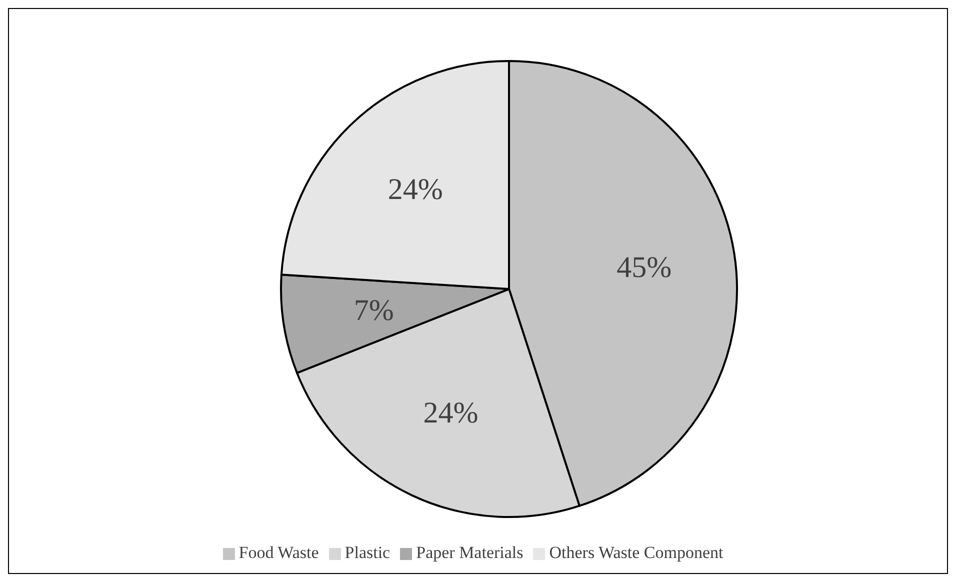  Describe the element at coordinates (470, 552) in the screenshot. I see `legend-label: Paper Materials` at that location.